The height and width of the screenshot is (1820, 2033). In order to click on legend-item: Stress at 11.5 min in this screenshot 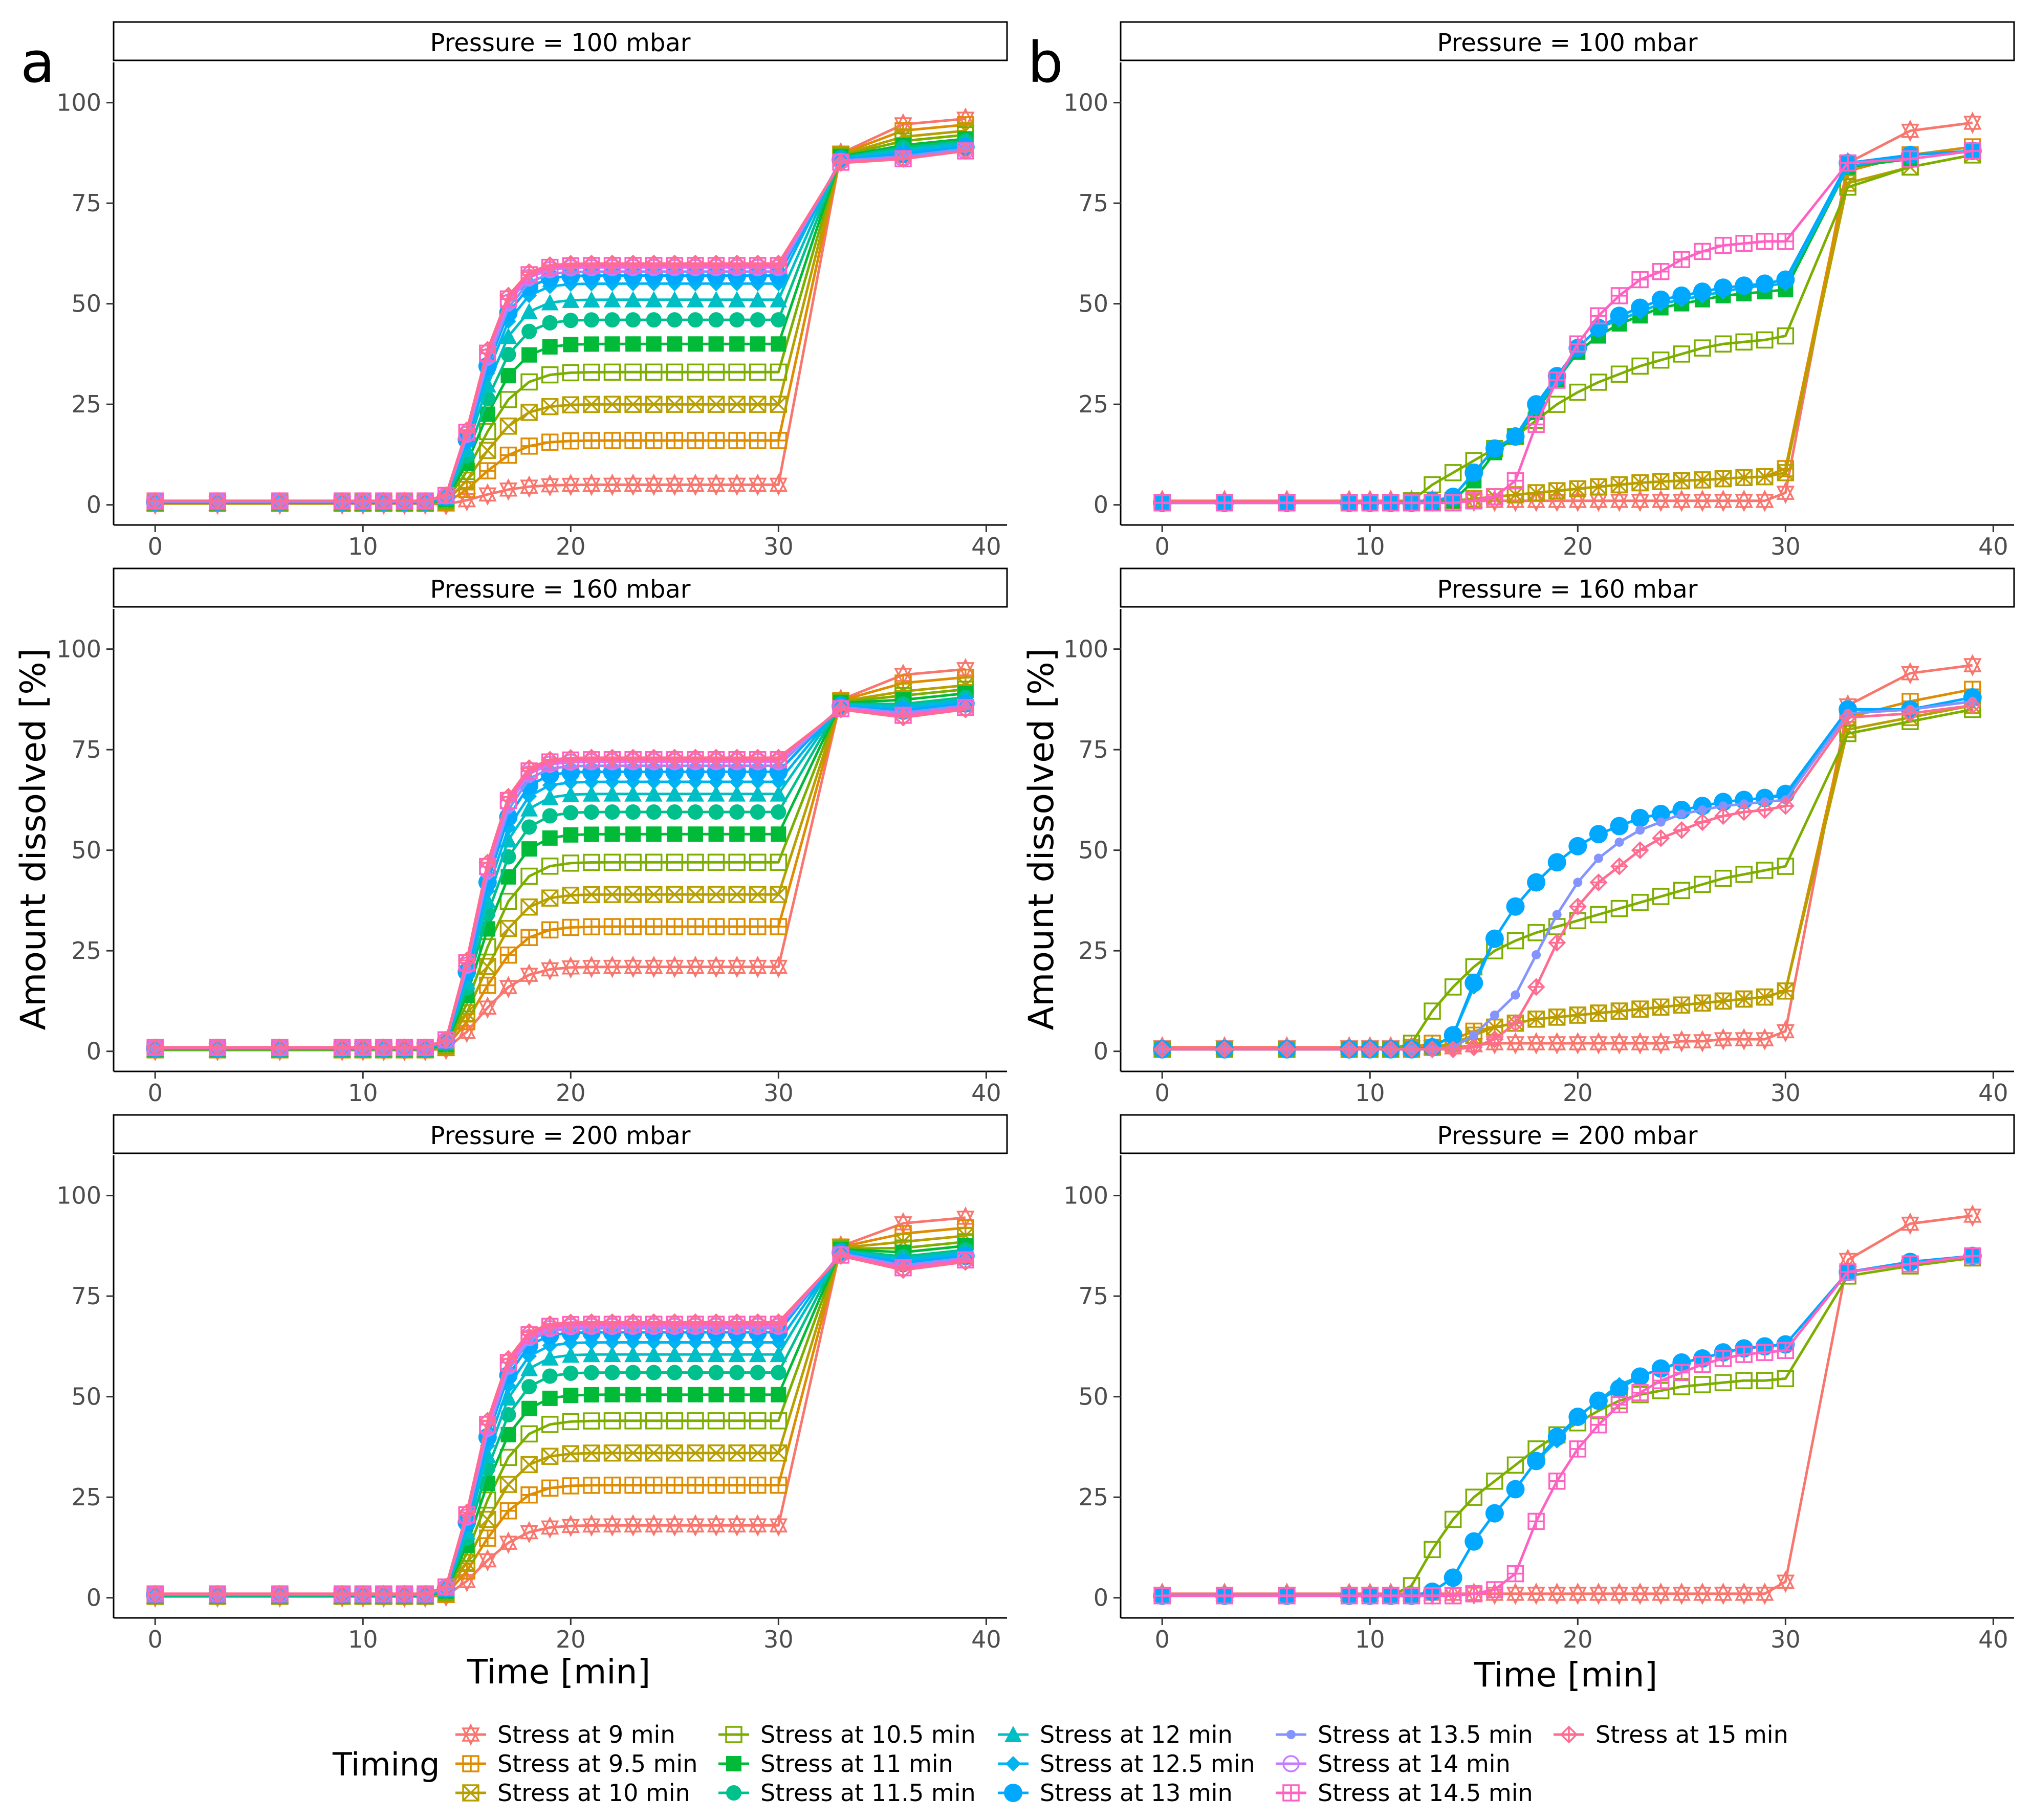, I will do `click(847, 1793)`.